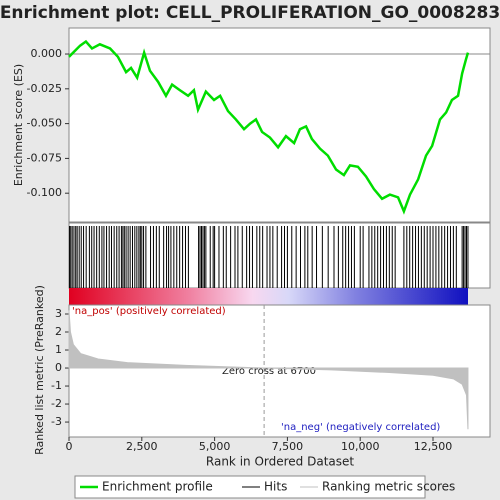 The height and width of the screenshot is (500, 500). I want to click on y-tick-label: 0, so click(58, 367).